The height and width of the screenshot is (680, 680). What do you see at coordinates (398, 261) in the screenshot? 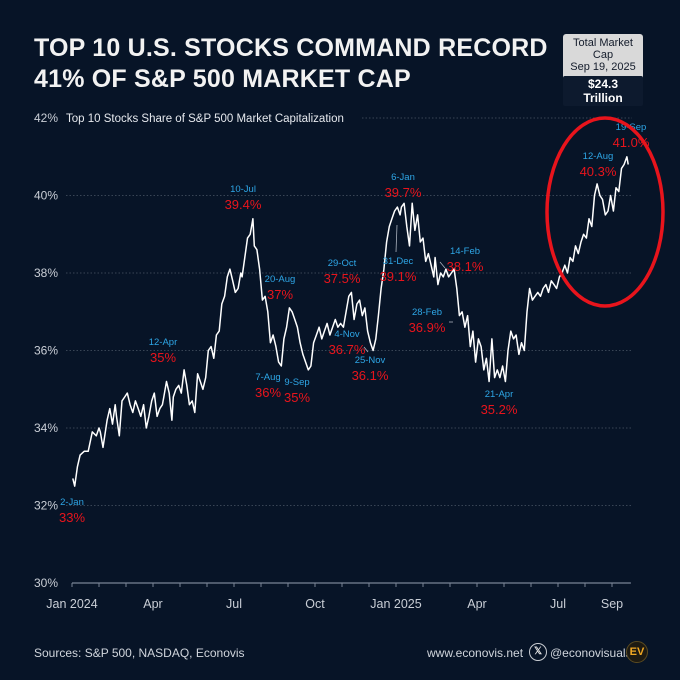
I see `annotation-date: 31-Dec` at bounding box center [398, 261].